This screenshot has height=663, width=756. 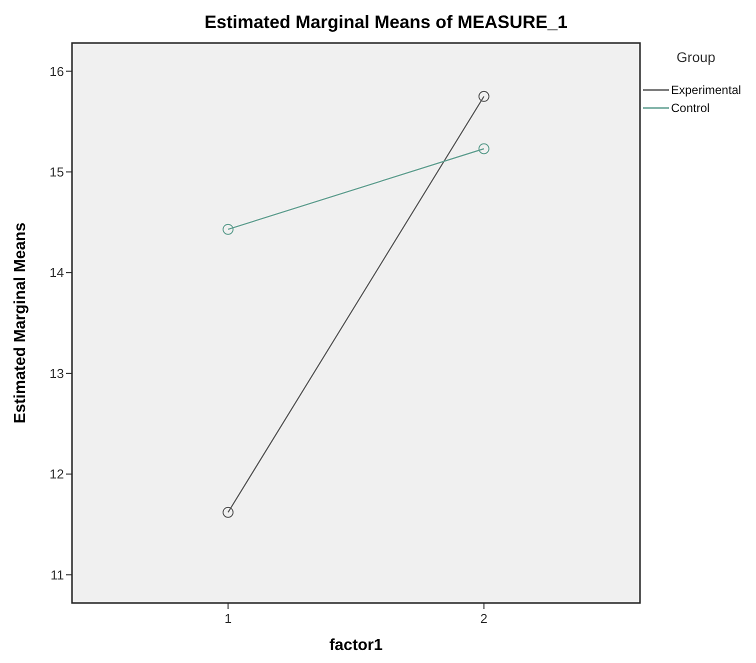 What do you see at coordinates (696, 57) in the screenshot?
I see `legend-title: Group` at bounding box center [696, 57].